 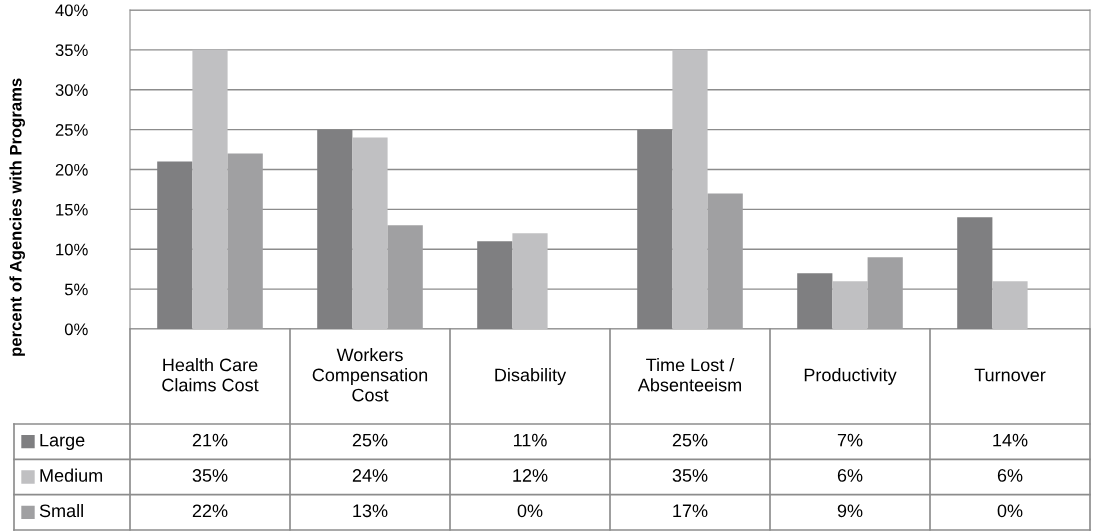 What do you see at coordinates (1010, 375) in the screenshot?
I see `x-tick-label: Turnover` at bounding box center [1010, 375].